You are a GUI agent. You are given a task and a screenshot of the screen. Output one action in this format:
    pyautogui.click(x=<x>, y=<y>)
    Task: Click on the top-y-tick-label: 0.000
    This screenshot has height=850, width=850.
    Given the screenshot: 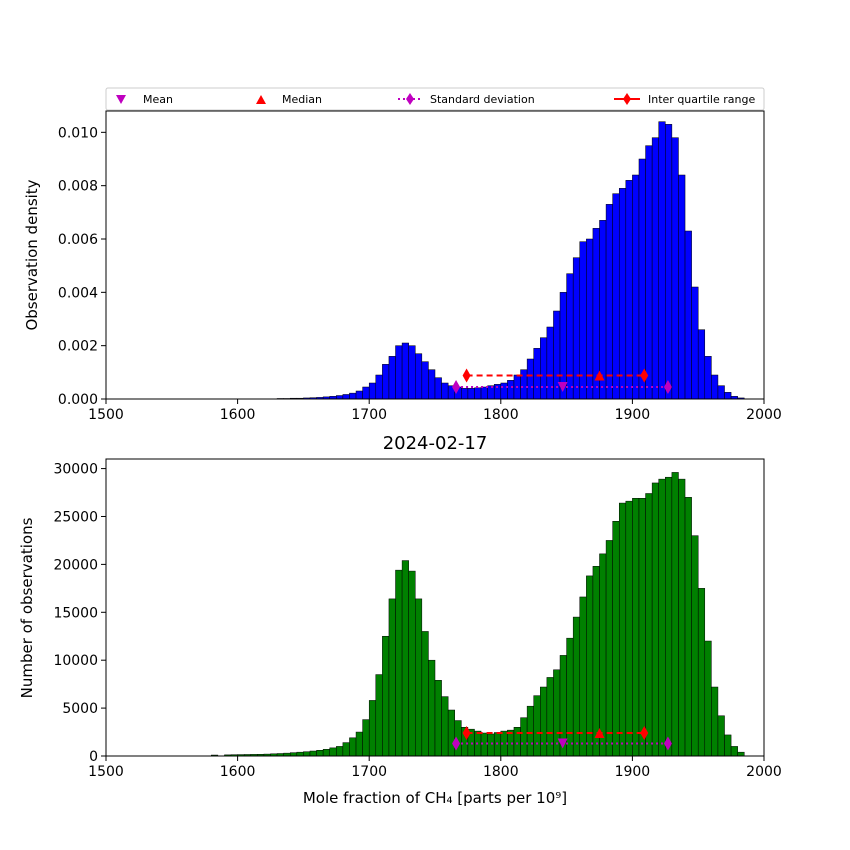 What is the action you would take?
    pyautogui.click(x=78, y=400)
    